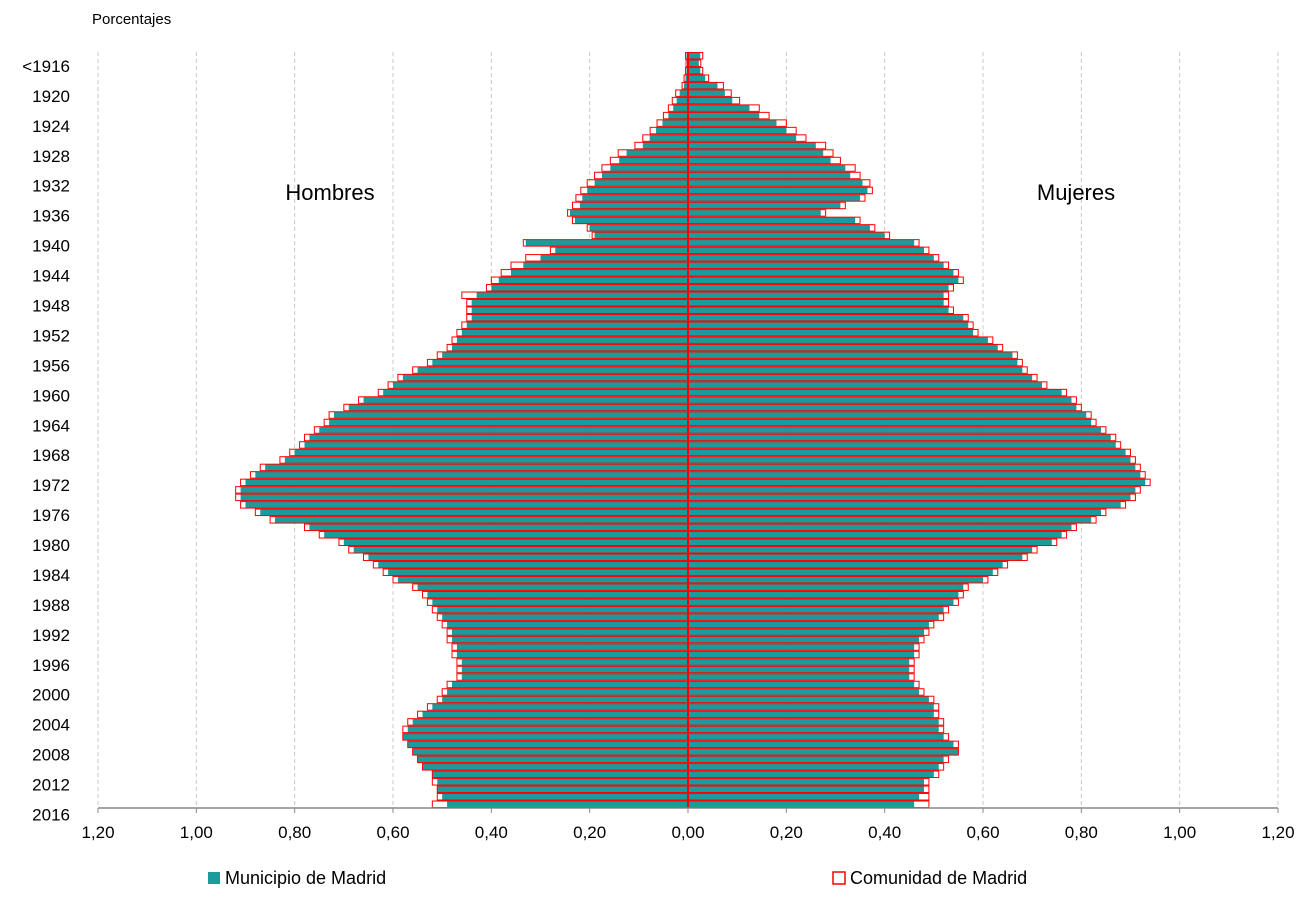 The width and height of the screenshot is (1315, 899). What do you see at coordinates (131, 19) in the screenshot?
I see `unit-label: Porcentajes` at bounding box center [131, 19].